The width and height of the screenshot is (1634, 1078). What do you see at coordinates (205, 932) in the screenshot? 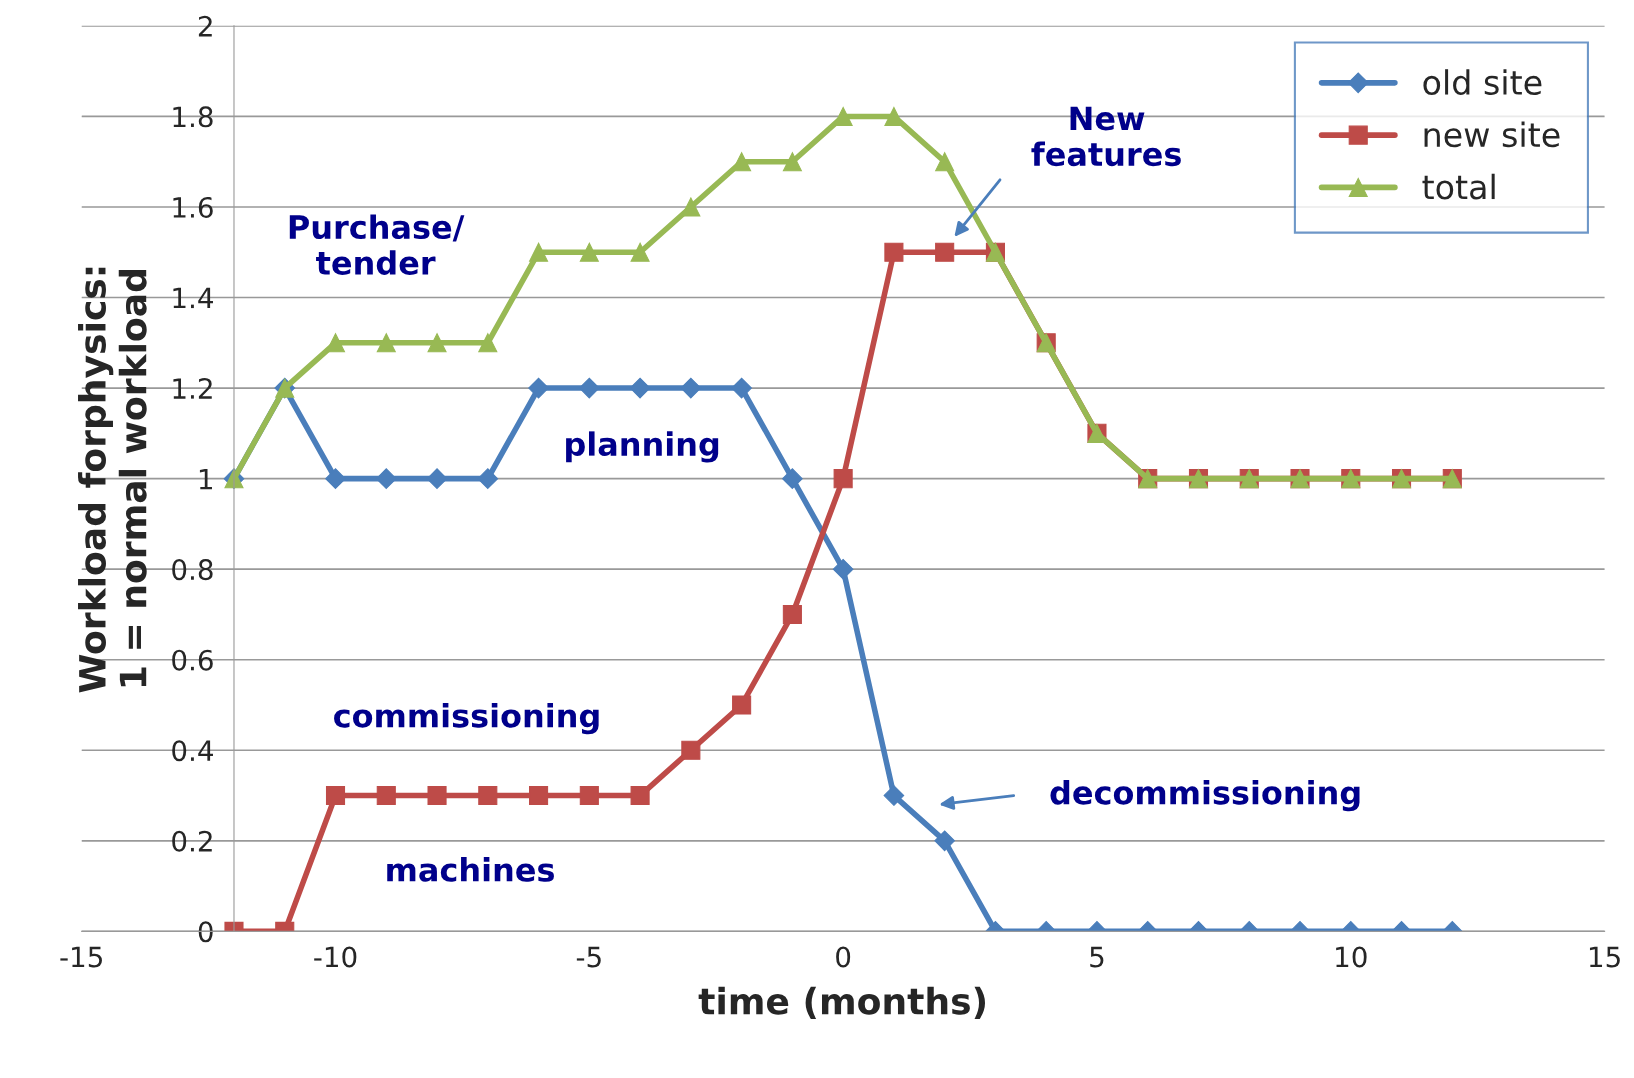
I see `y-tick-label: 0` at bounding box center [205, 932].